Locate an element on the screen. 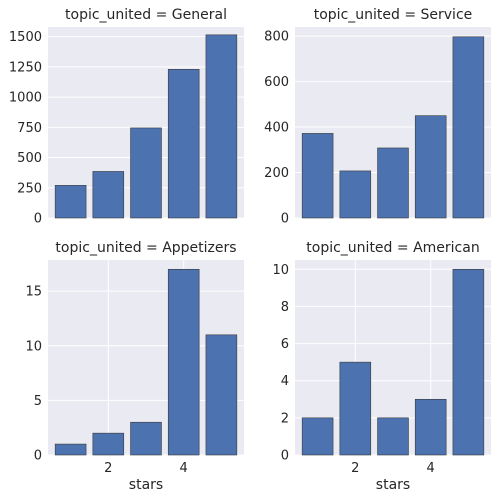 The width and height of the screenshot is (500, 496). y-tick-label: 800 is located at coordinates (276, 37).